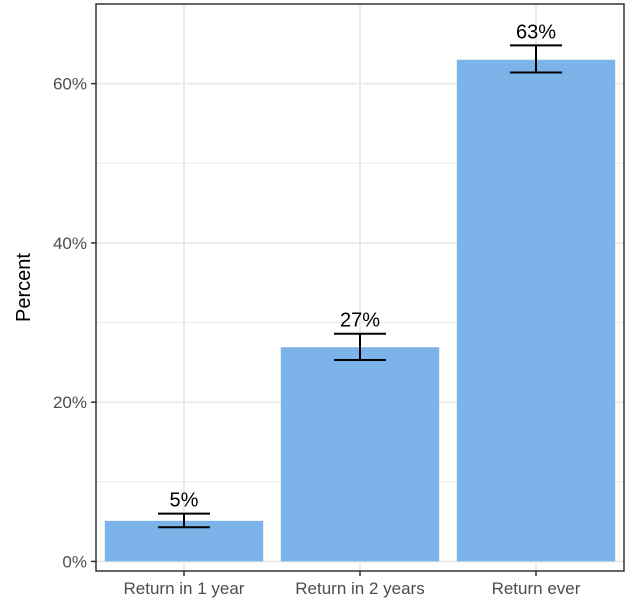 Image resolution: width=630 pixels, height=600 pixels. I want to click on y-tick-label: 20%, so click(70, 402).